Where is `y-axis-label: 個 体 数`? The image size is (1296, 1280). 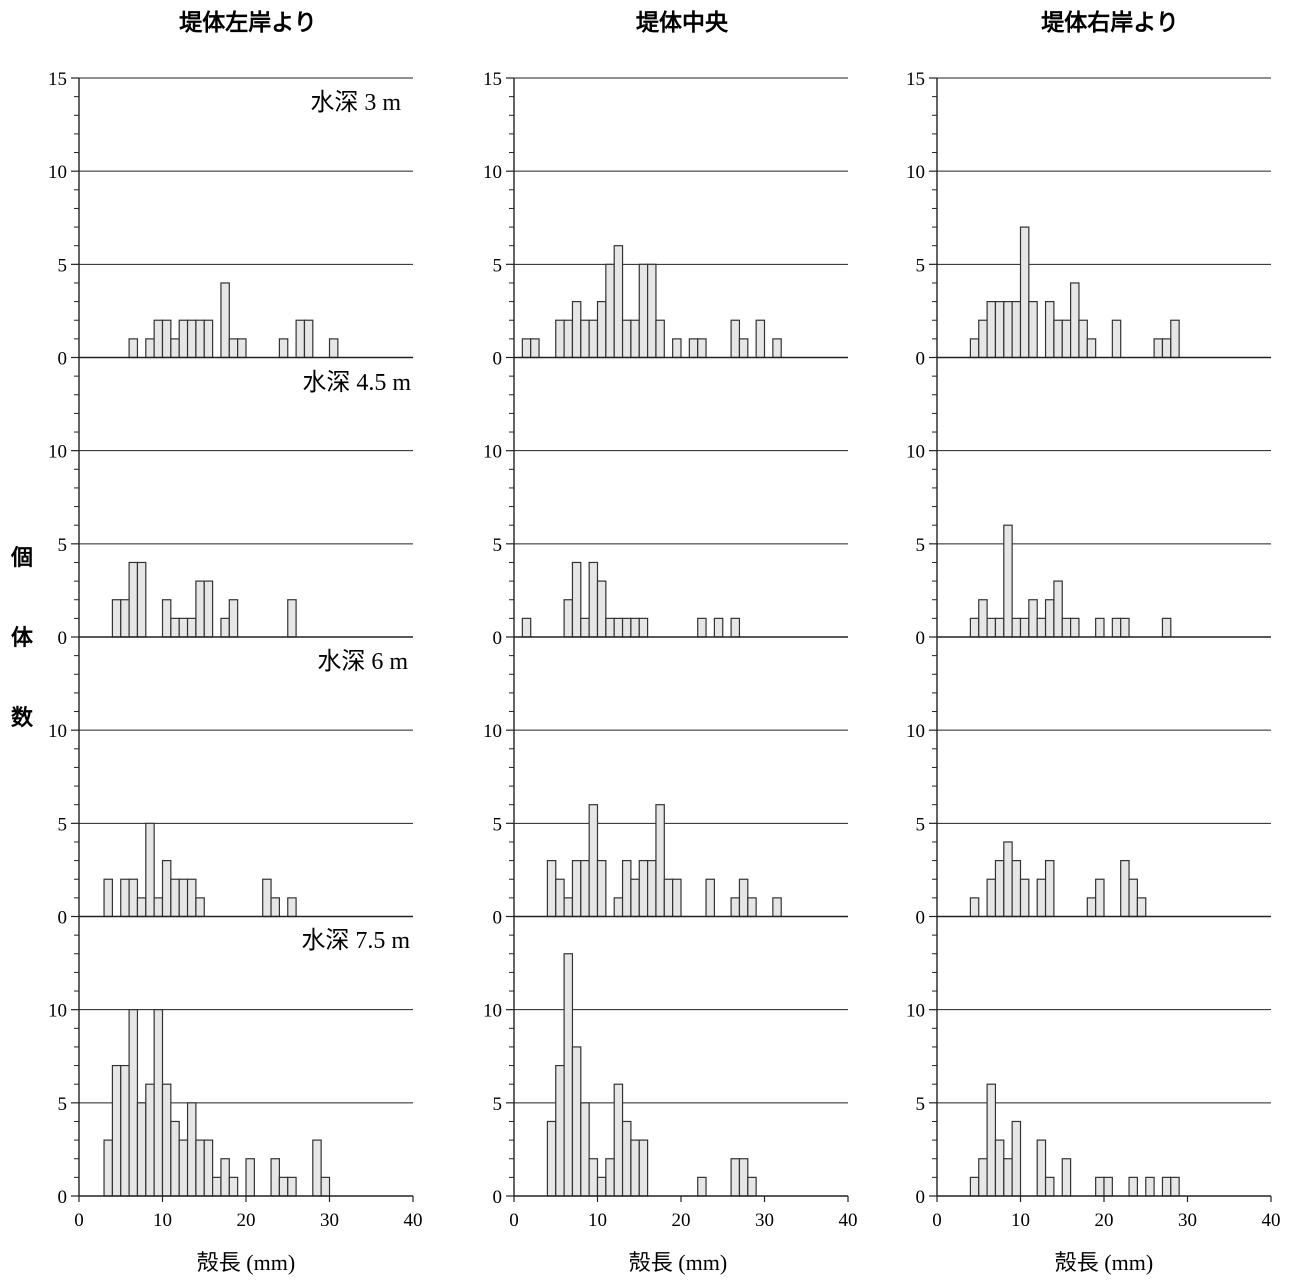
y-axis-label: 個 体 数 is located at coordinates (22, 638).